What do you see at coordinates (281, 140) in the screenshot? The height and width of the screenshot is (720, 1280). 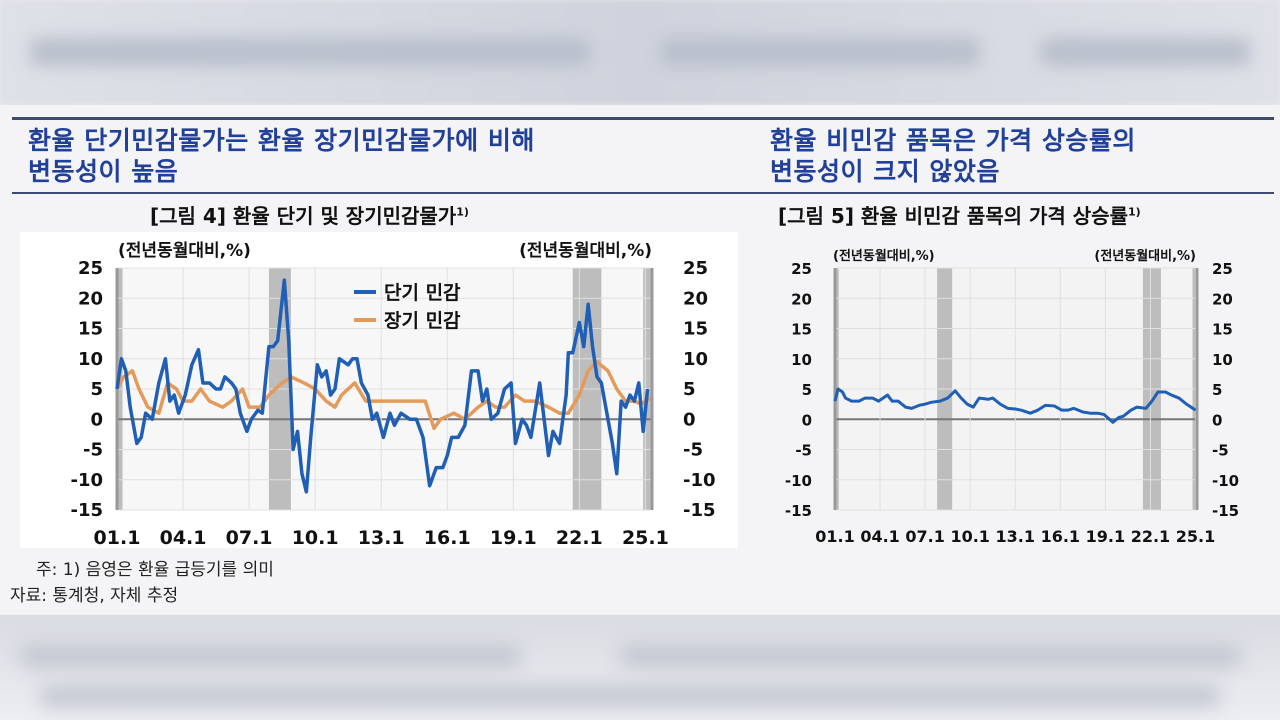 I see `left-headline-line1: 환율 단기민감물가는 환율 장기민감물가에 비해` at bounding box center [281, 140].